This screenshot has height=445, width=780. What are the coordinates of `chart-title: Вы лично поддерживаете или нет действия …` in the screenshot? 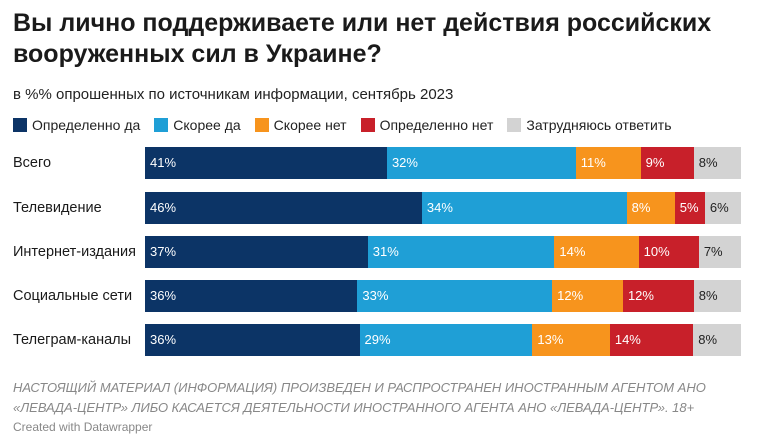 It's located at (362, 38).